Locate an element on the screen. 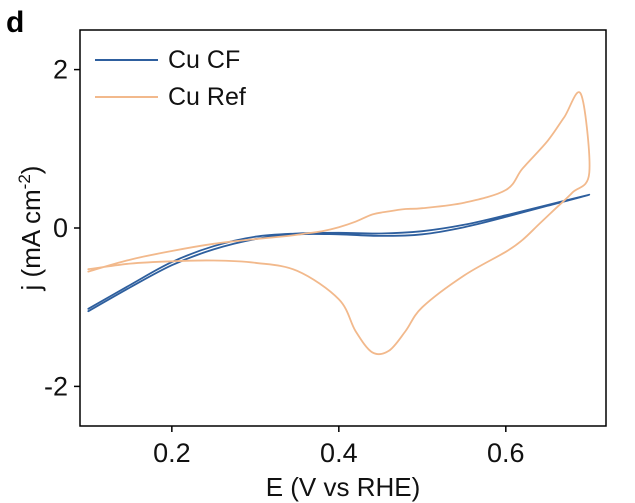 The width and height of the screenshot is (635, 503). y-axis-label-main: j (mA cm is located at coordinates (31, 240).